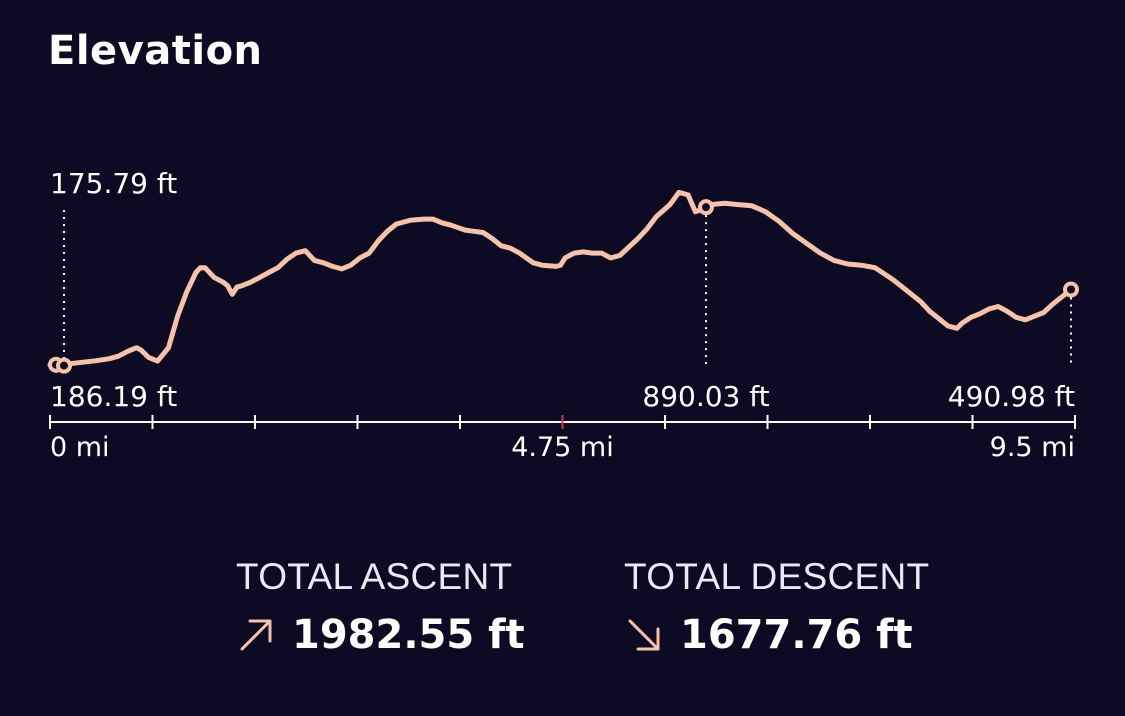 This screenshot has width=1125, height=716. I want to click on total-ascent-value: 1982.55 ft, so click(408, 635).